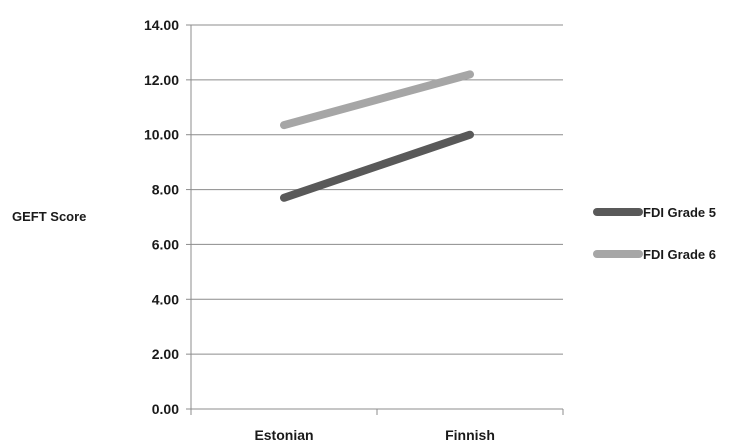  Describe the element at coordinates (161, 80) in the screenshot. I see `y-tick-label: 12.00` at that location.